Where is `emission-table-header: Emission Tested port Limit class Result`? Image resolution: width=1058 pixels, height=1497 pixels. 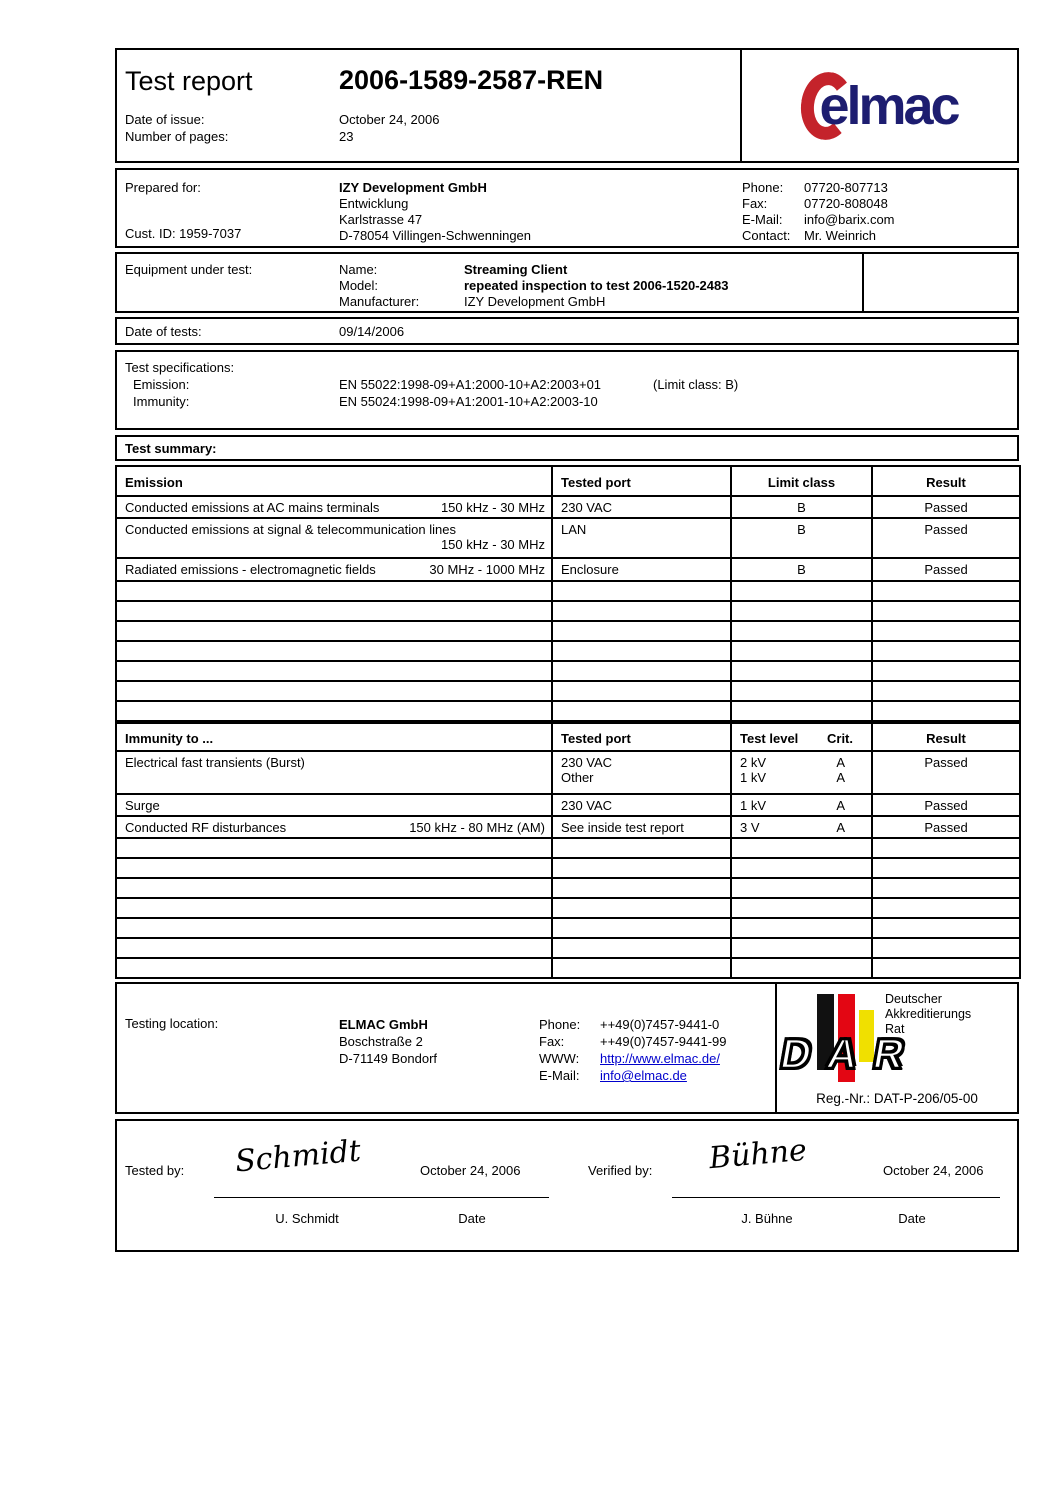 emission-table-header: Emission Tested port Limit class Result is located at coordinates (568, 481).